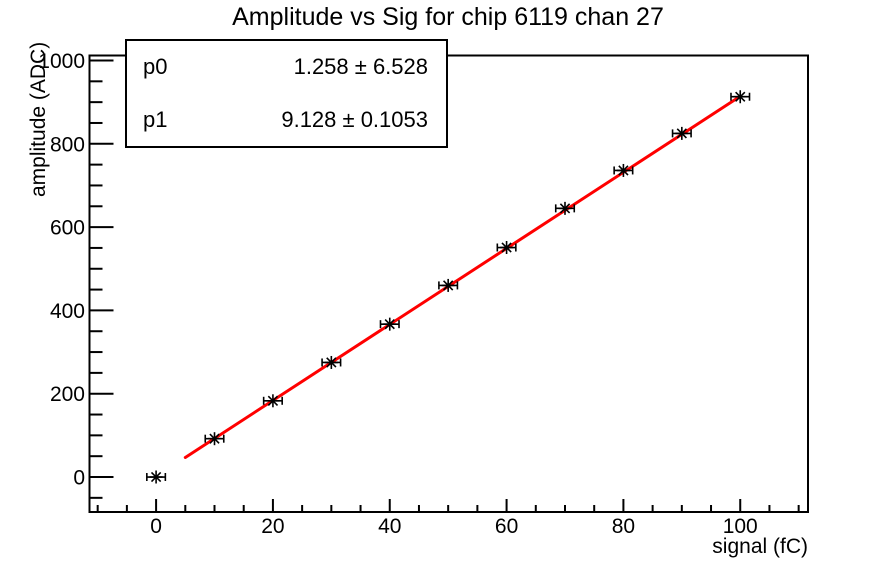  Describe the element at coordinates (272, 526) in the screenshot. I see `x-tick-label: 20` at that location.